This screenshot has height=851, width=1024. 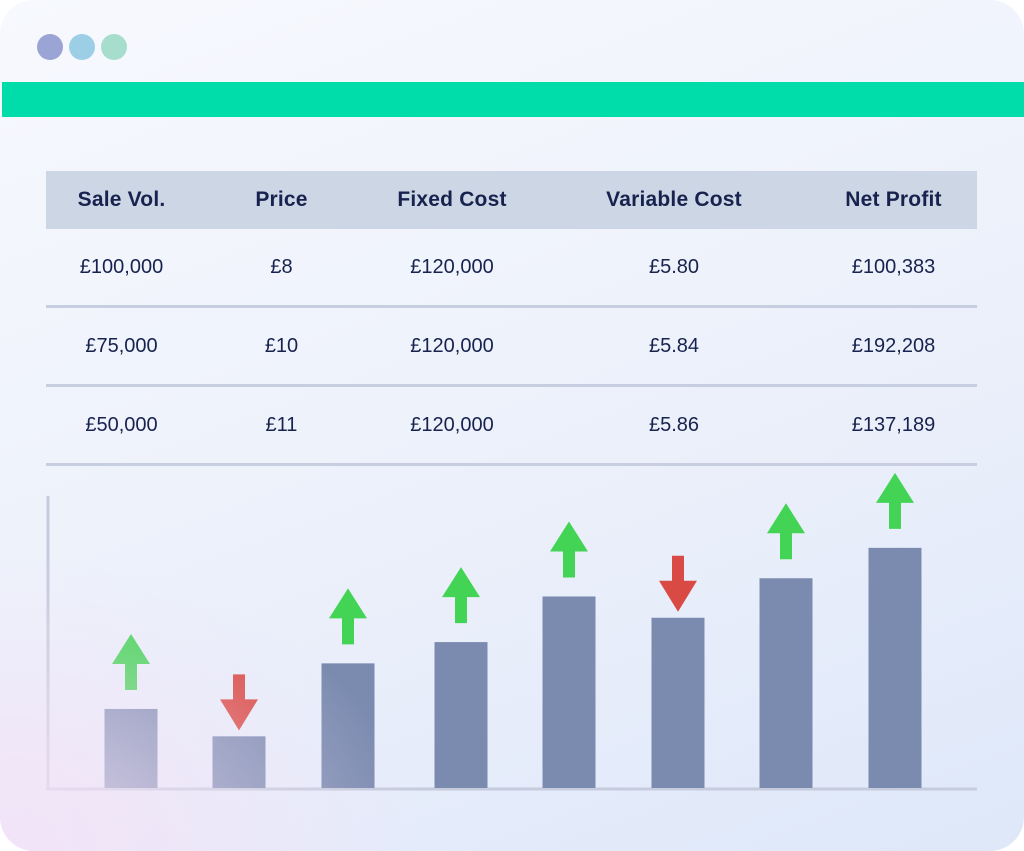 I want to click on cell-sale-vol: £50,000, so click(x=121, y=424).